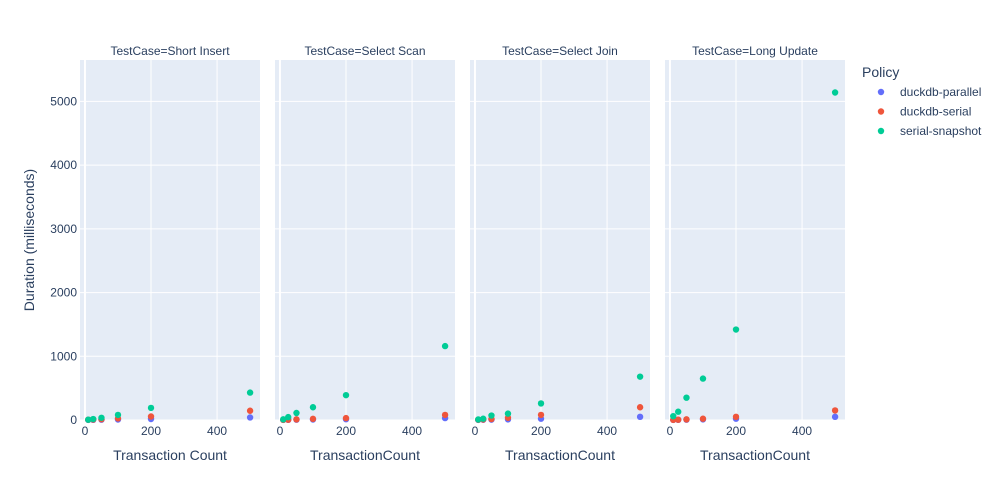 Image resolution: width=1000 pixels, height=500 pixels. What do you see at coordinates (935, 112) in the screenshot?
I see `legend-label-duckdb-serial: duckdb-serial` at bounding box center [935, 112].